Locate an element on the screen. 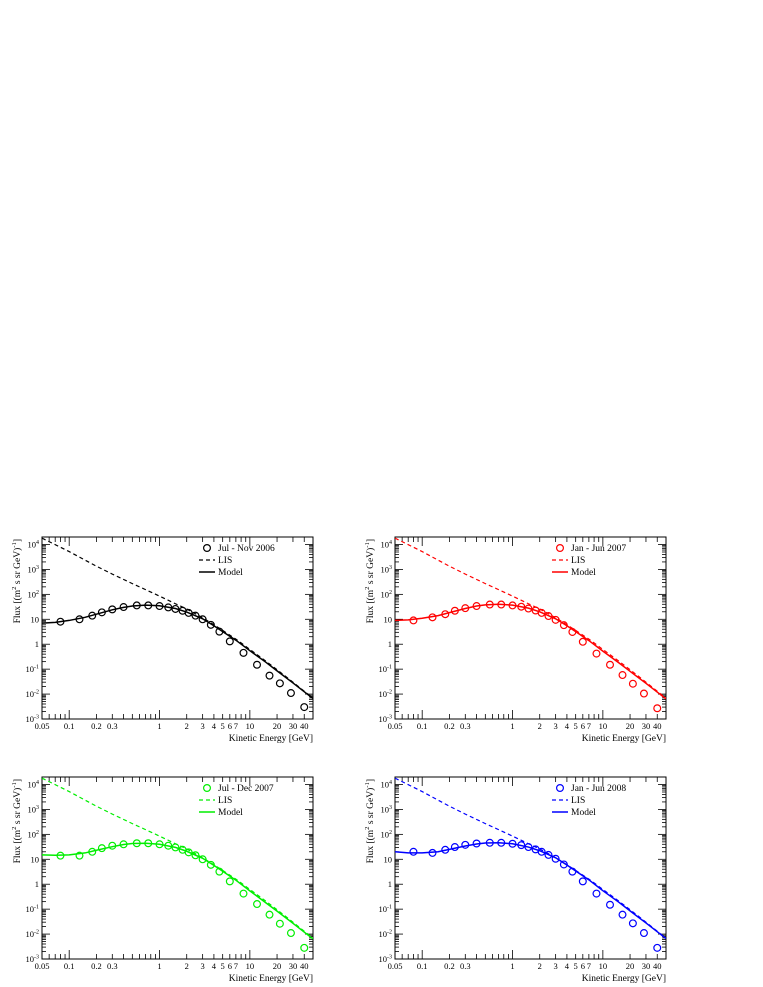 The width and height of the screenshot is (763, 987). y-tick-label: 10² is located at coordinates (387, 834).